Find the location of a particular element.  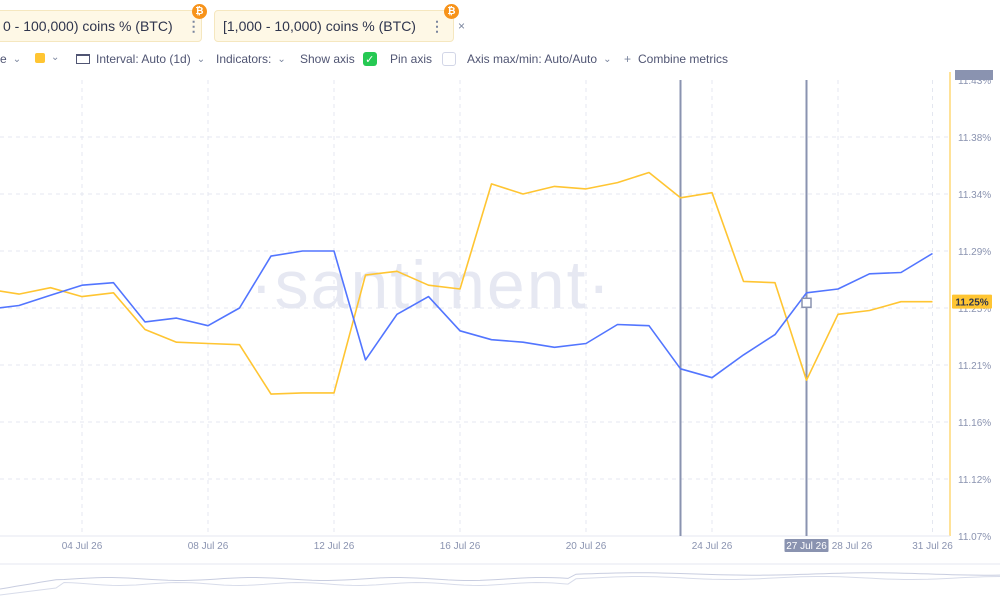

y-tick-label: 11.43% is located at coordinates (974, 81).